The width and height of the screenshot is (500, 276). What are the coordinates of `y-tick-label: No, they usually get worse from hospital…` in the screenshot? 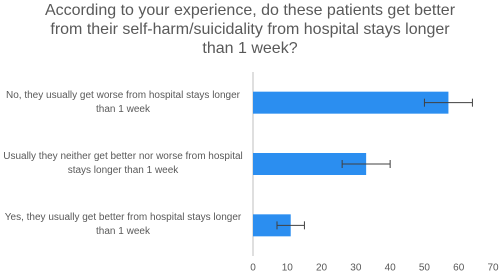 It's located at (123, 102).